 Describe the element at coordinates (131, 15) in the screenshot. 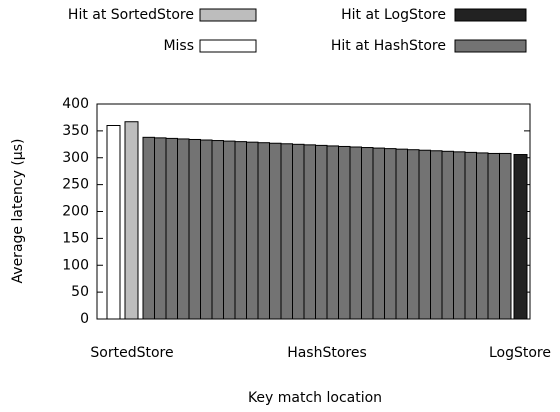

I see `legend-label: Hit at SortedStore` at that location.